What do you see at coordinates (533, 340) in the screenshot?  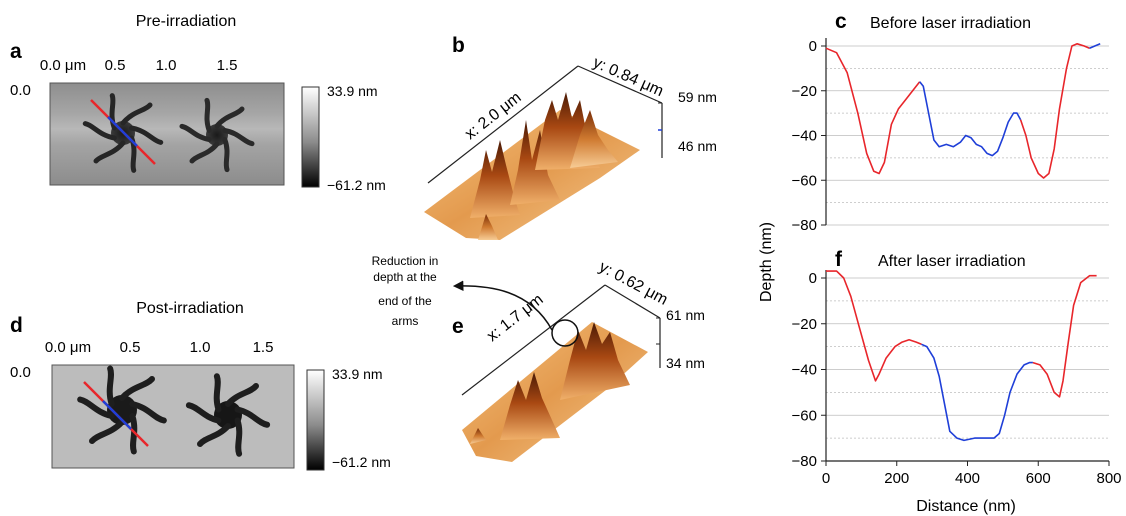 I see `panel-e-x-axis` at bounding box center [533, 340].